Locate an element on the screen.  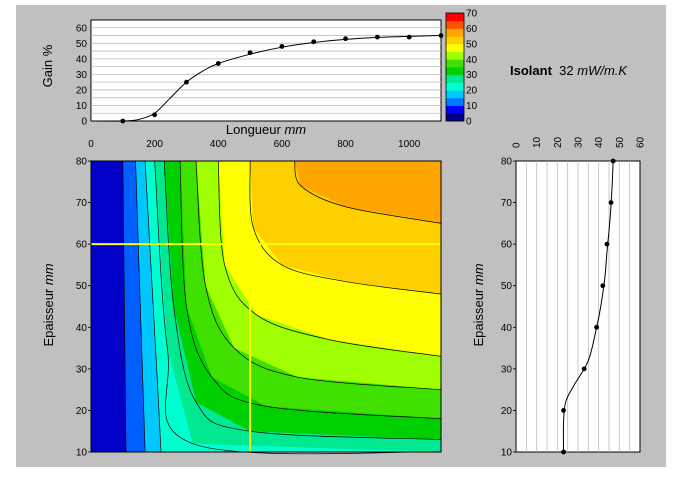
gain-x-tick-label: 800 is located at coordinates (345, 144).